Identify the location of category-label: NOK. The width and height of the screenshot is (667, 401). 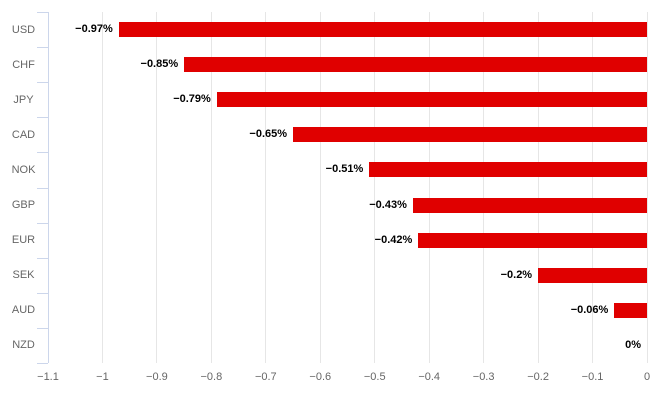
(23, 169).